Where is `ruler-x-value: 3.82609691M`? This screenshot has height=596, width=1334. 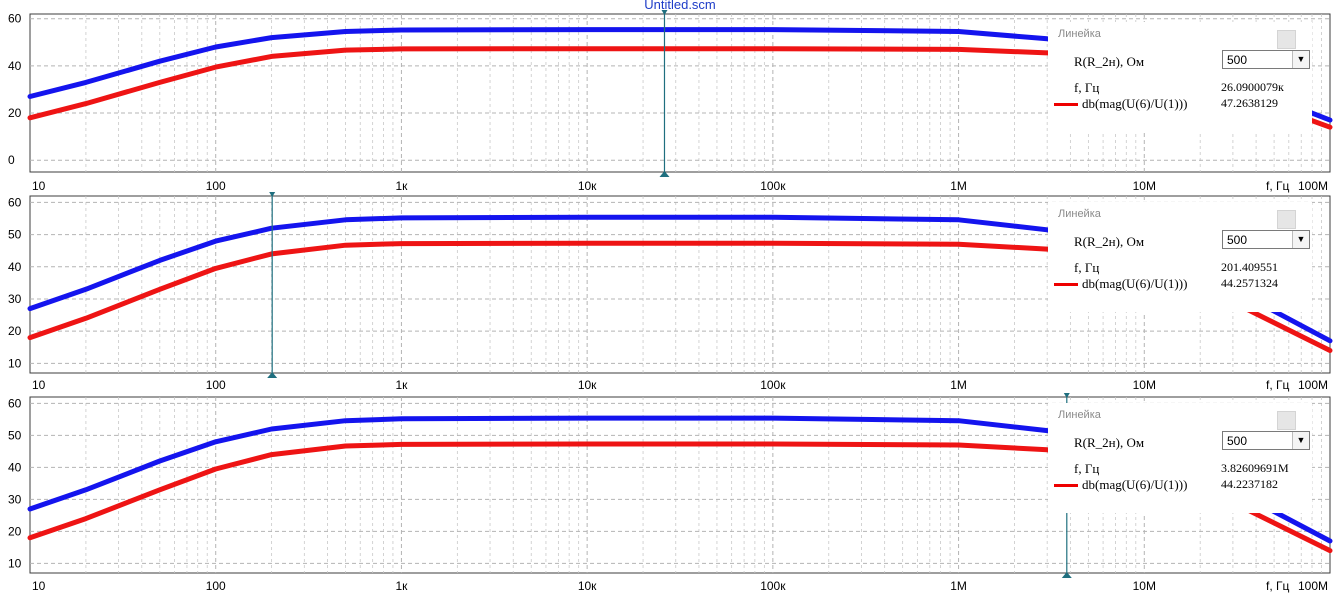
ruler-x-value: 3.82609691M is located at coordinates (1255, 468).